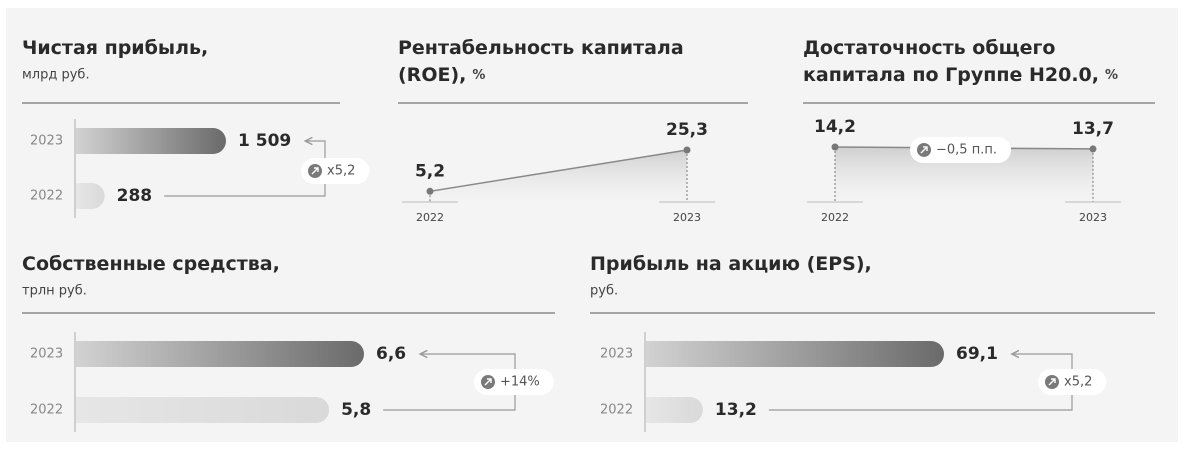 This screenshot has width=1185, height=450. I want to click on panel-title: Чистая прибыль,, so click(115, 48).